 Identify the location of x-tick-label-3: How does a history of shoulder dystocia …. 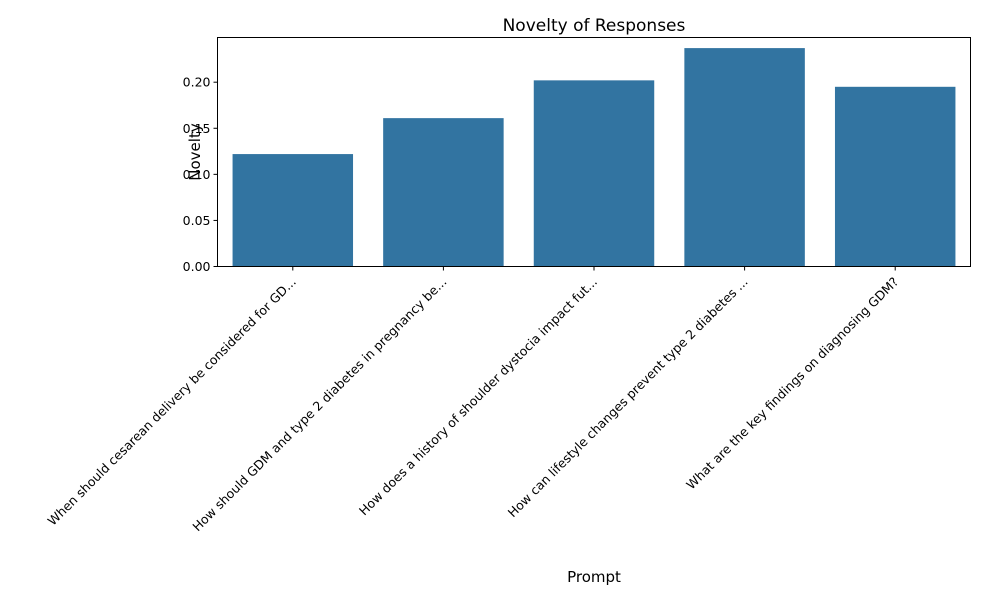
(478, 396).